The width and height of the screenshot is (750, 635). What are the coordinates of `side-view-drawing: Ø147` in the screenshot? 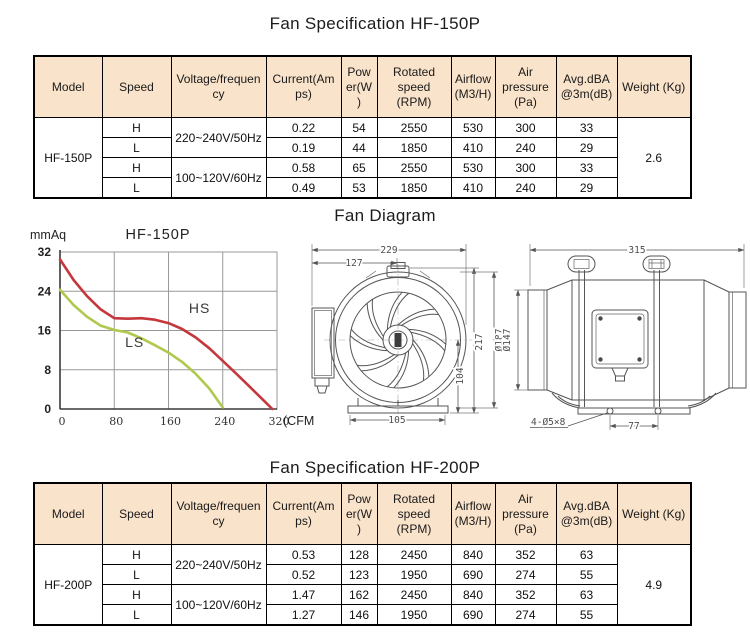 It's located at (623, 338).